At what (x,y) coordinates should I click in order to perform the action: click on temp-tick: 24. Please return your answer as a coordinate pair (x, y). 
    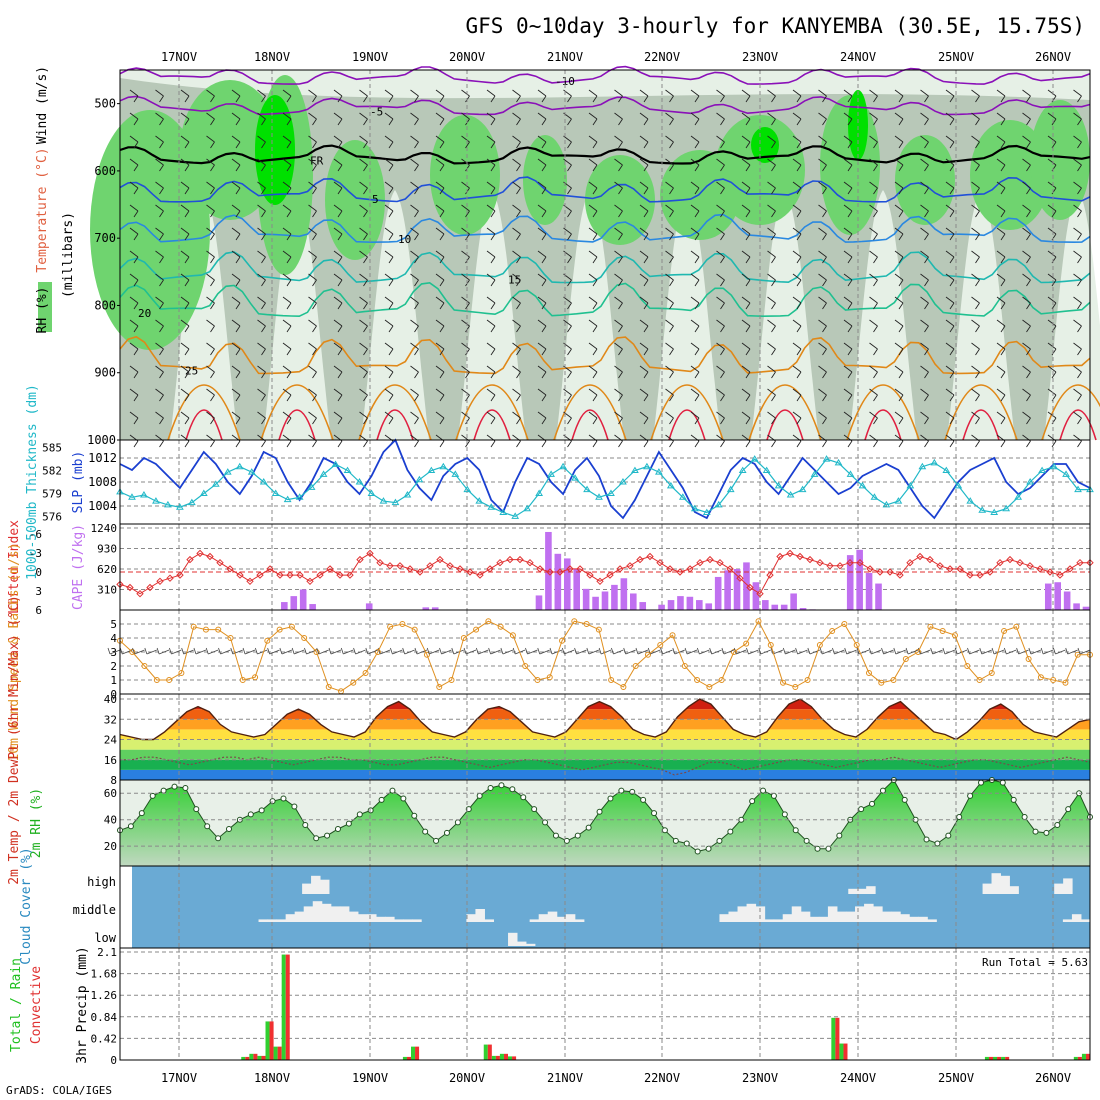
    Looking at the image, I should click on (111, 740).